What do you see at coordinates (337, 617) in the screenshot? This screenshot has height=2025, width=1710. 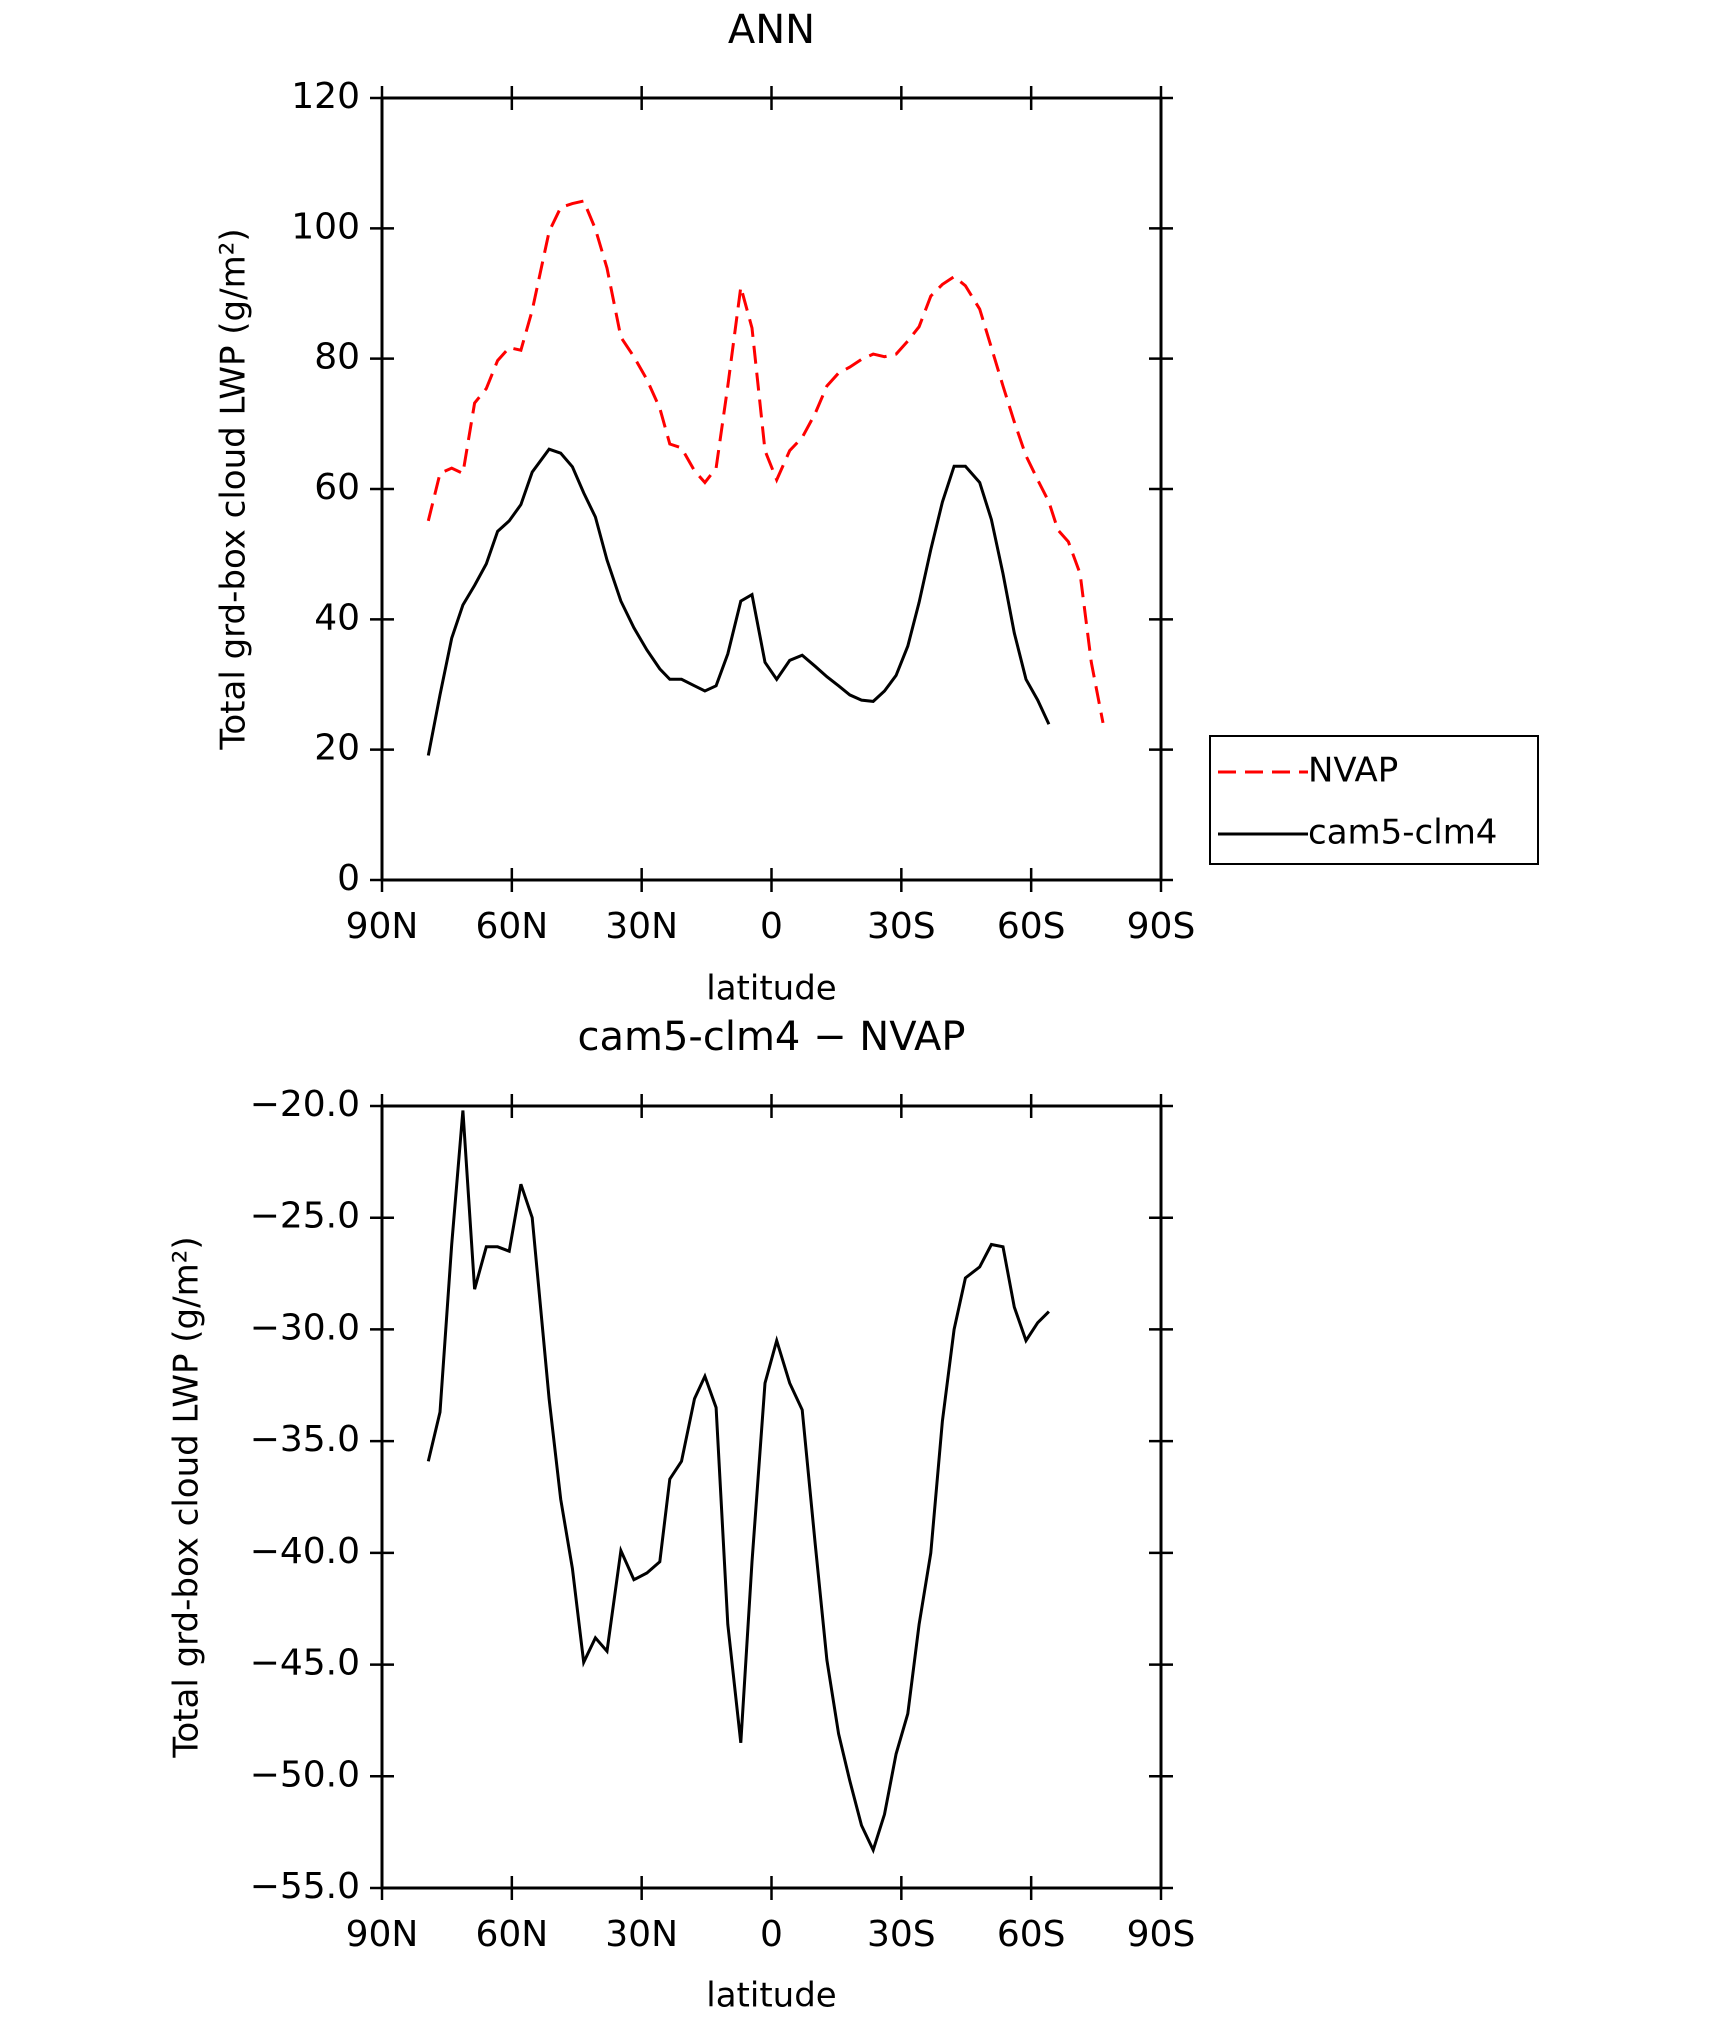 I see `y-tick-label: 40` at bounding box center [337, 617].